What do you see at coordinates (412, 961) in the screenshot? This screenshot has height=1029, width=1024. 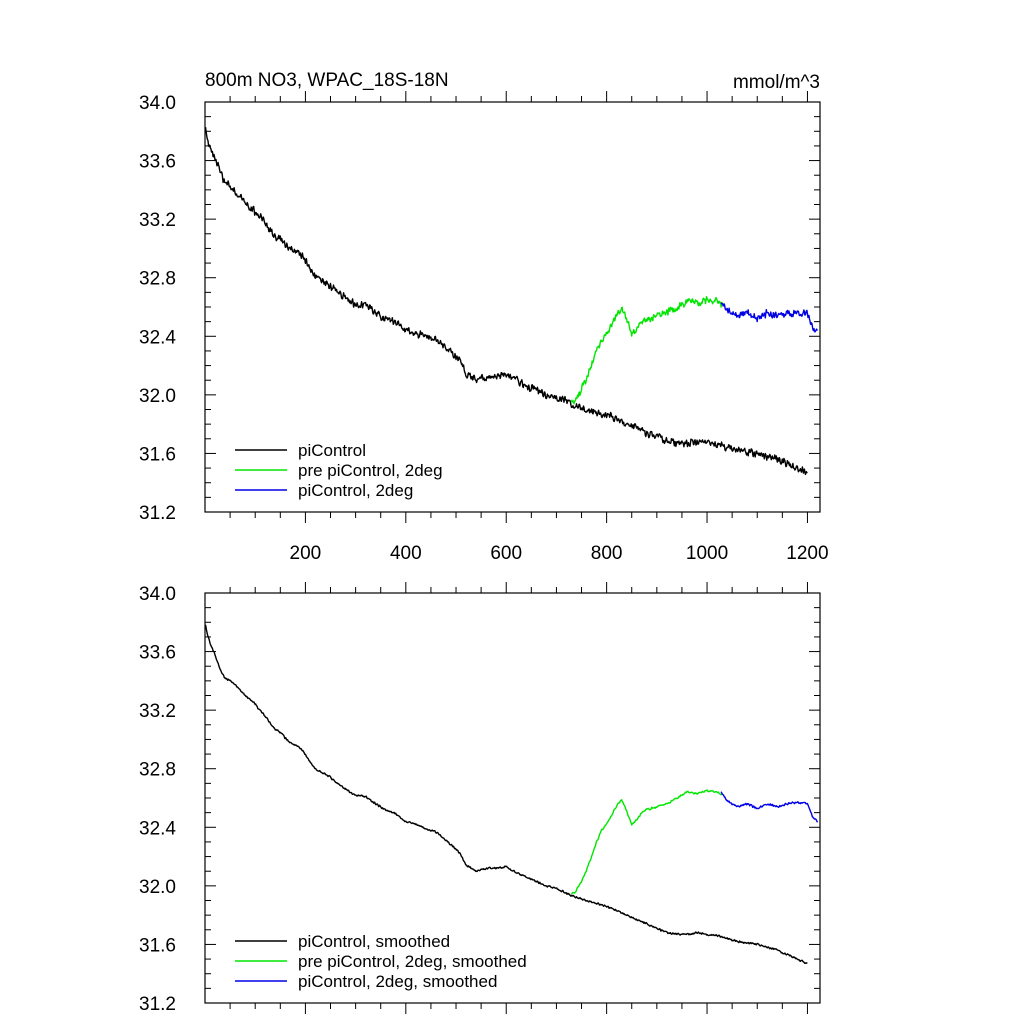 I see `legend-label: pre piControl, 2deg, smoothed` at bounding box center [412, 961].